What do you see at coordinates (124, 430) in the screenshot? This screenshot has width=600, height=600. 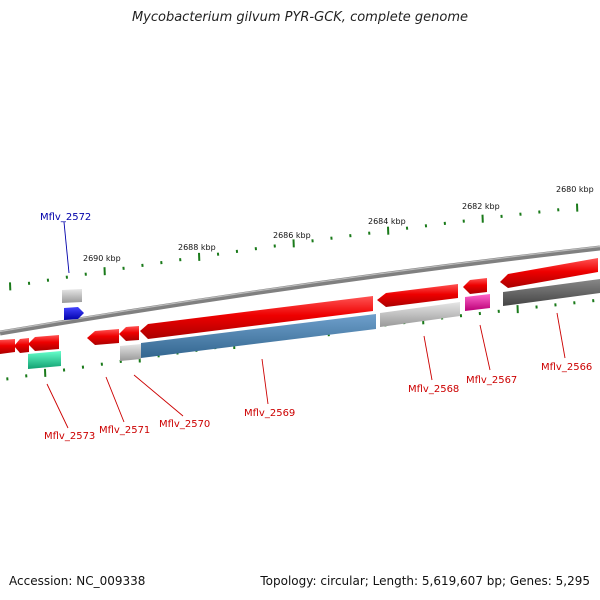 I see `gene-label-mflv-2571: Mflv_2571` at bounding box center [124, 430].